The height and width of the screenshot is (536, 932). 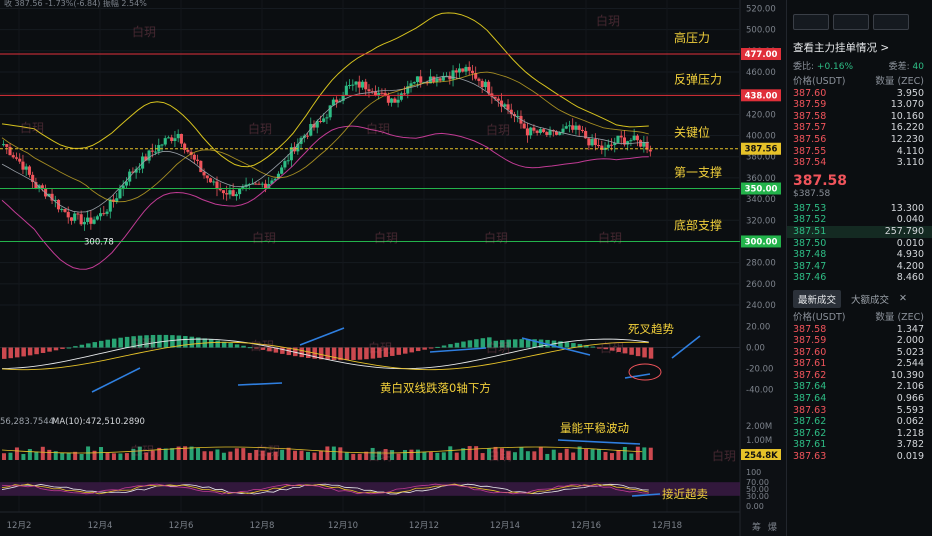 What do you see at coordinates (859, 422) in the screenshot?
I see `trade-row: 387.62 0.062` at bounding box center [859, 422].